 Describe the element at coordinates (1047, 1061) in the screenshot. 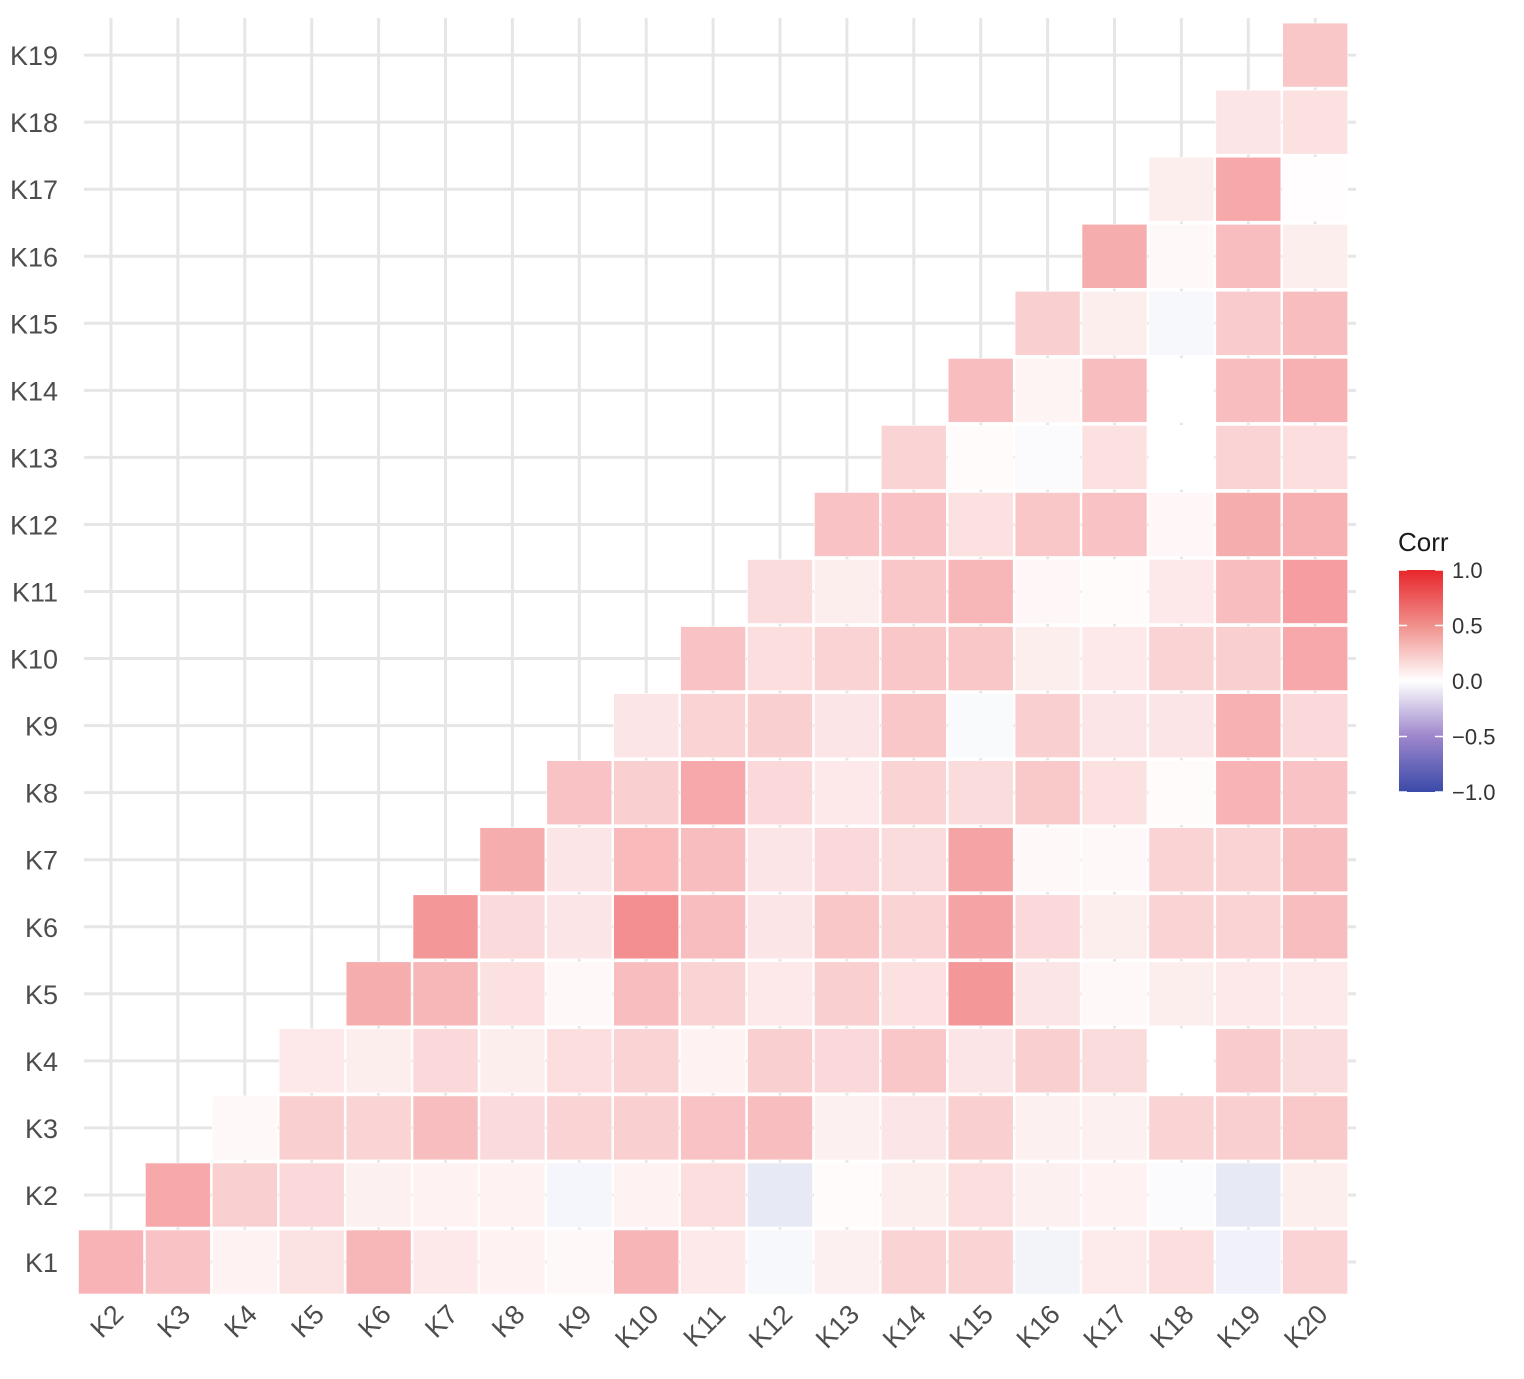

I see `heatmap-cell-K4-K16` at that location.